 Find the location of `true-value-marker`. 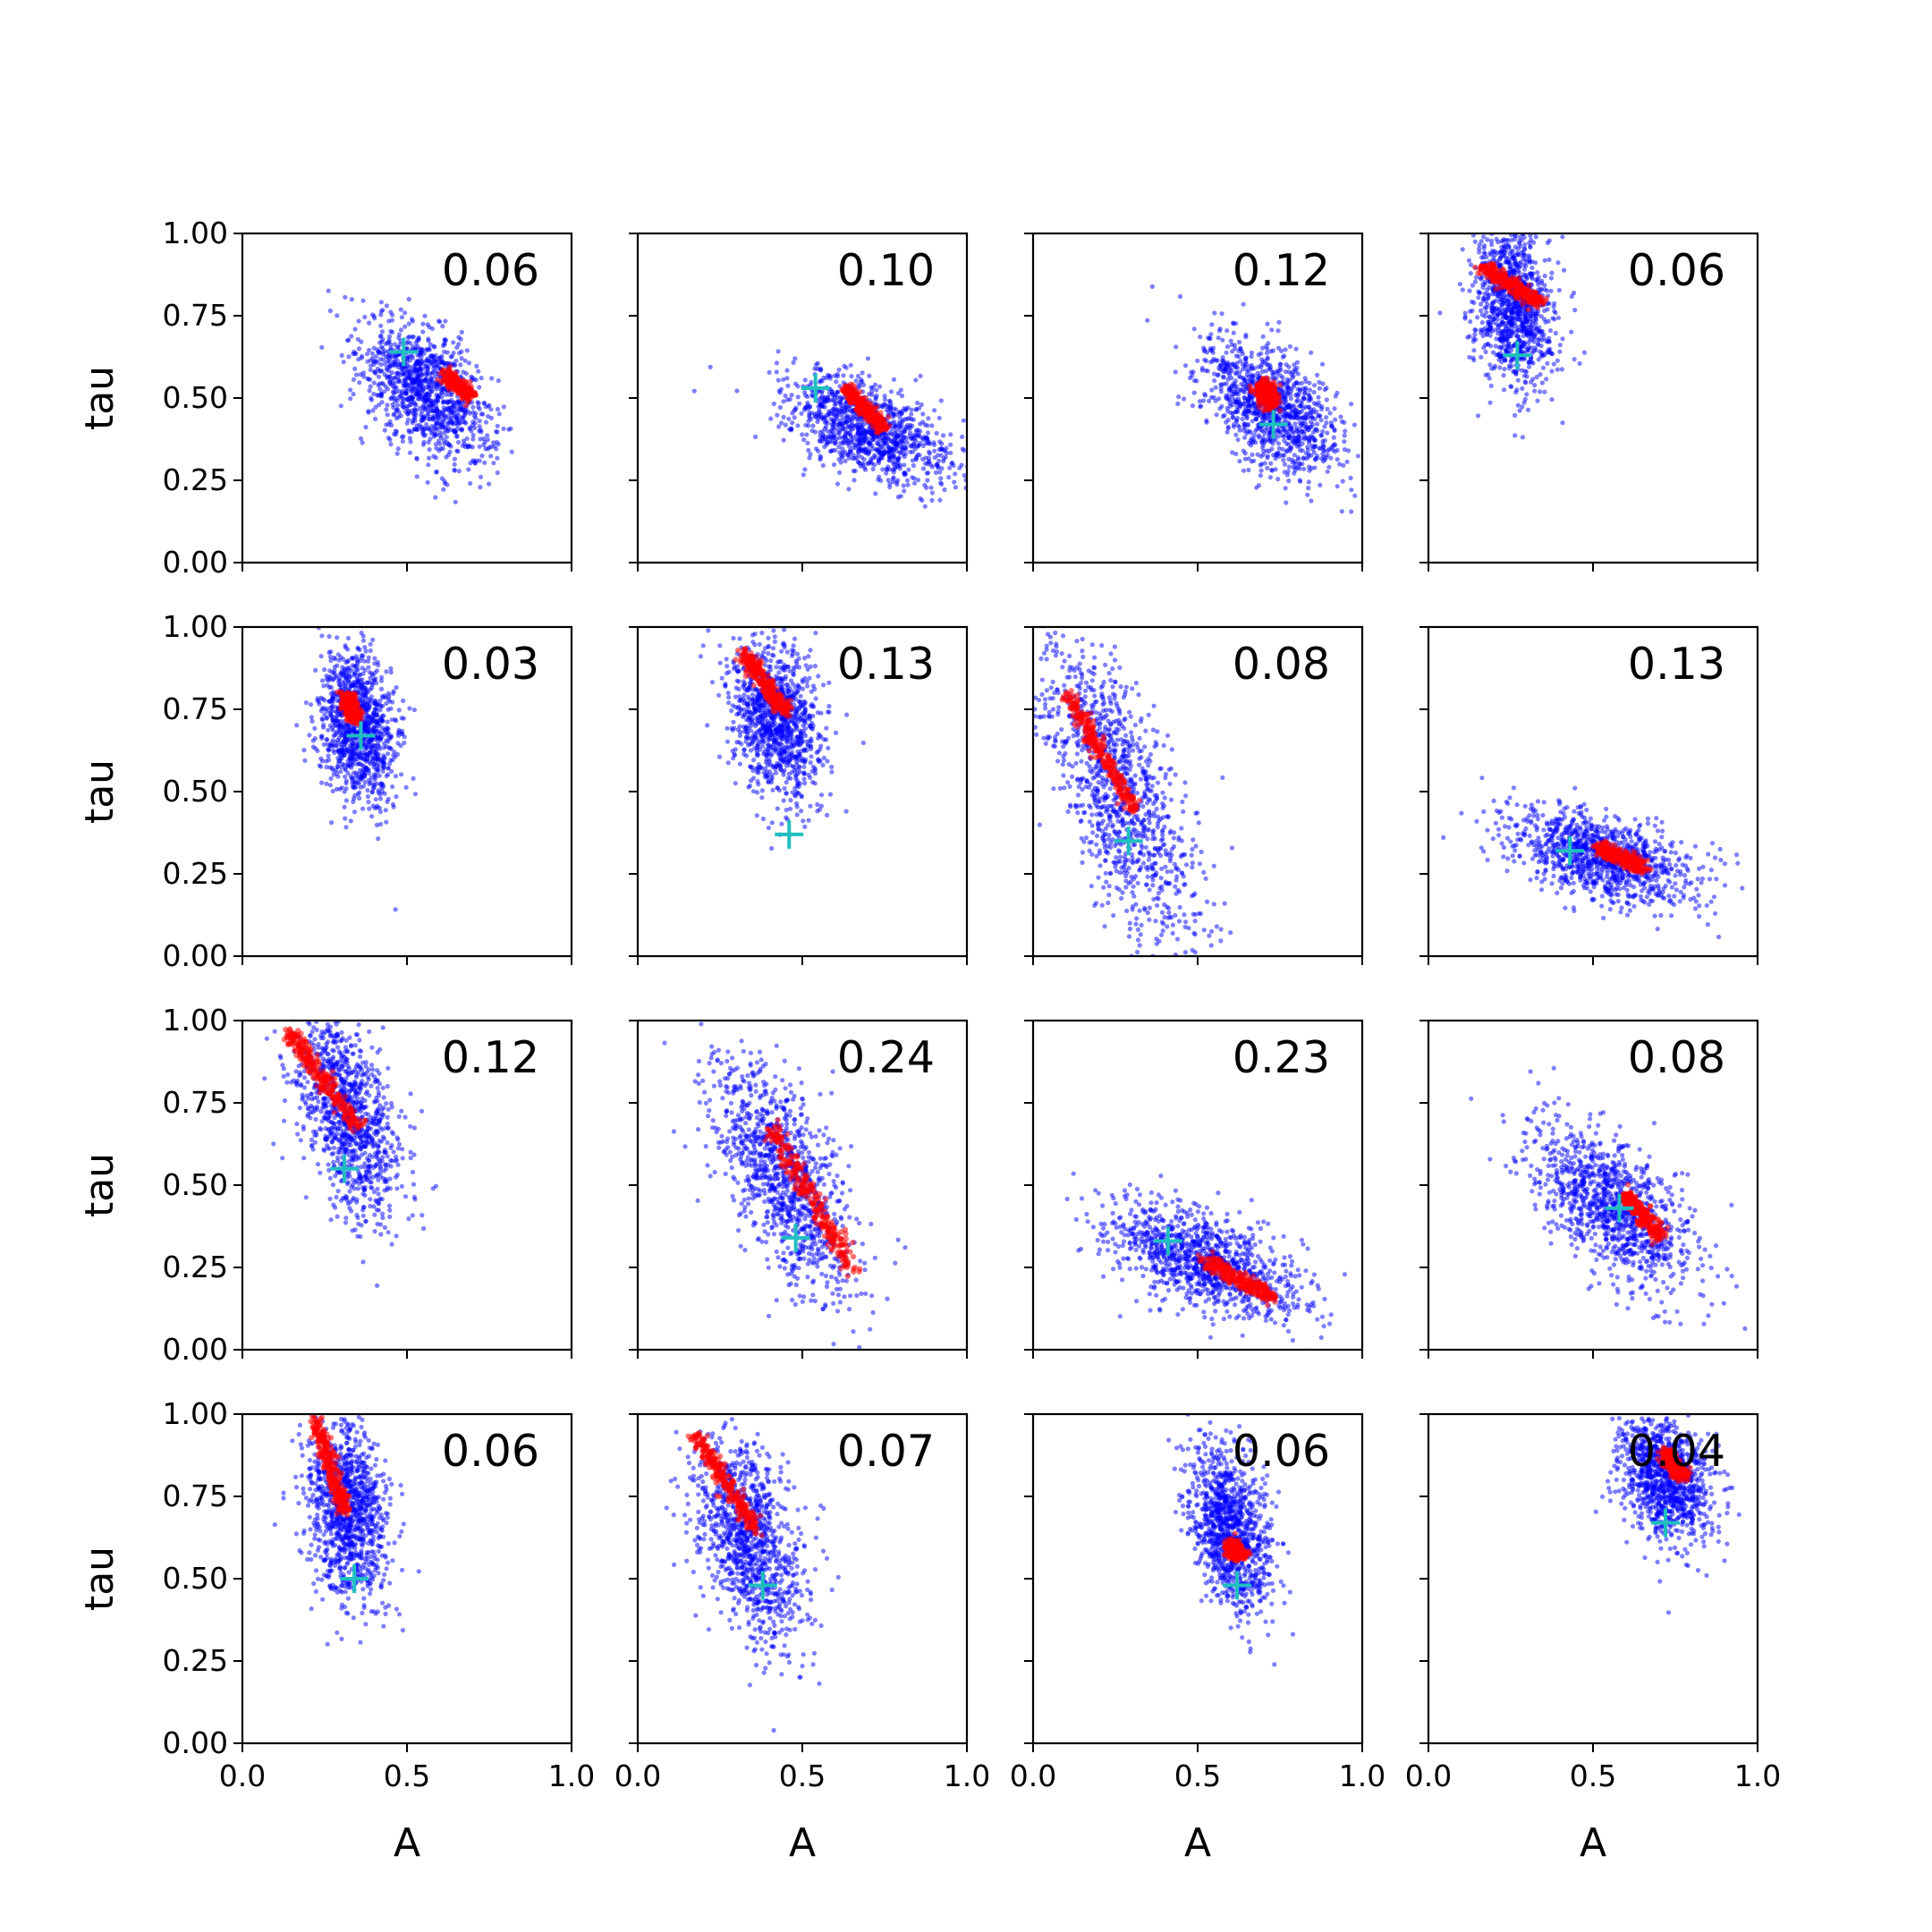

true-value-marker is located at coordinates (404, 352).